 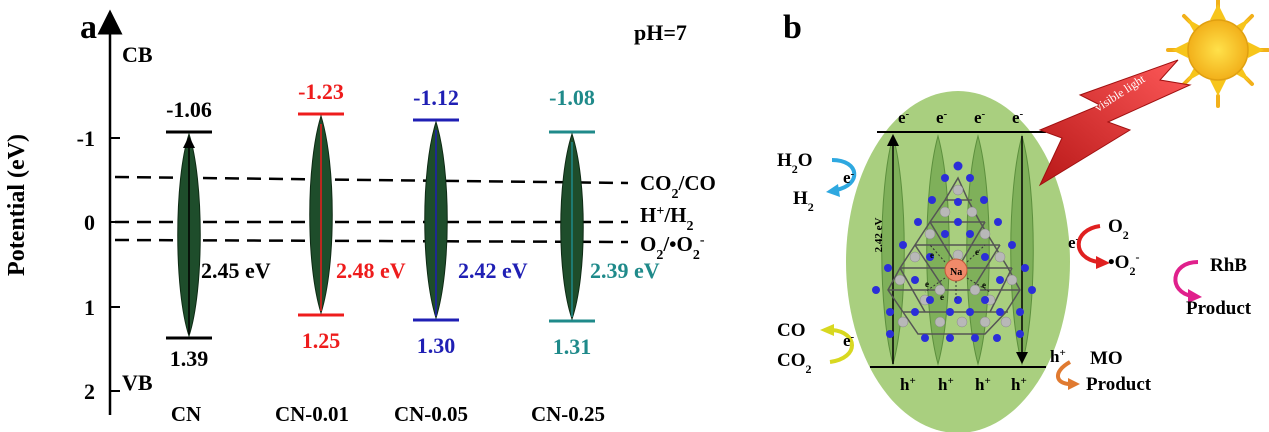 I want to click on gap-value: 2.48 eV, so click(x=371, y=270).